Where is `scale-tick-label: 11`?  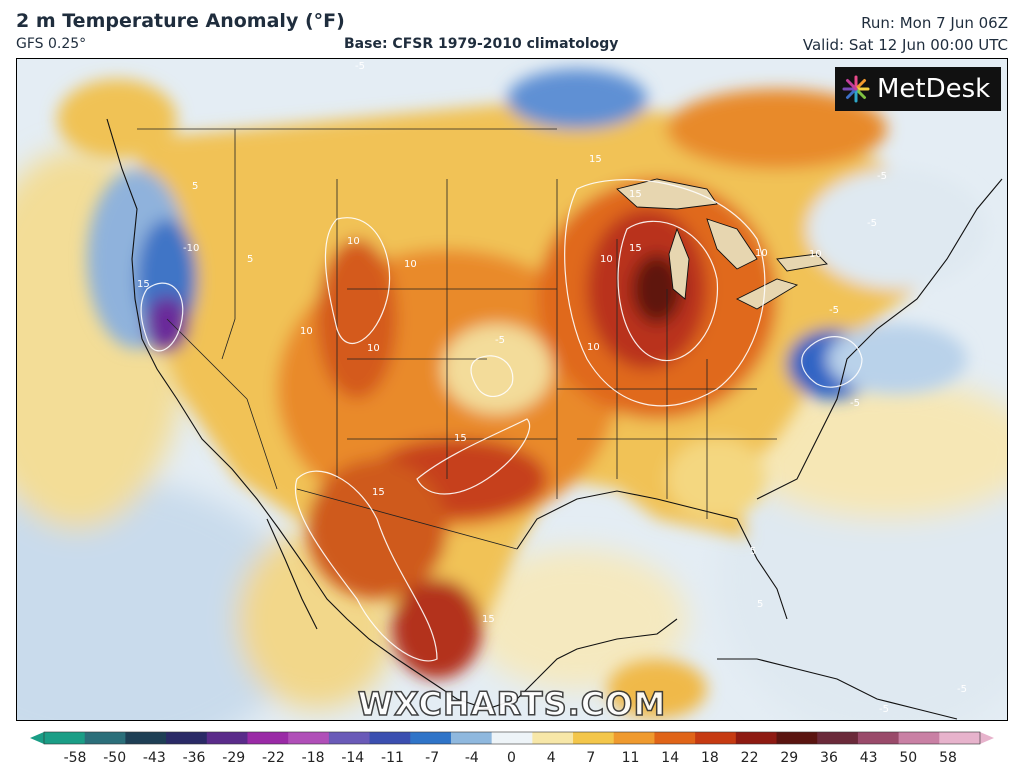
scale-tick-label: 11 is located at coordinates (630, 758).